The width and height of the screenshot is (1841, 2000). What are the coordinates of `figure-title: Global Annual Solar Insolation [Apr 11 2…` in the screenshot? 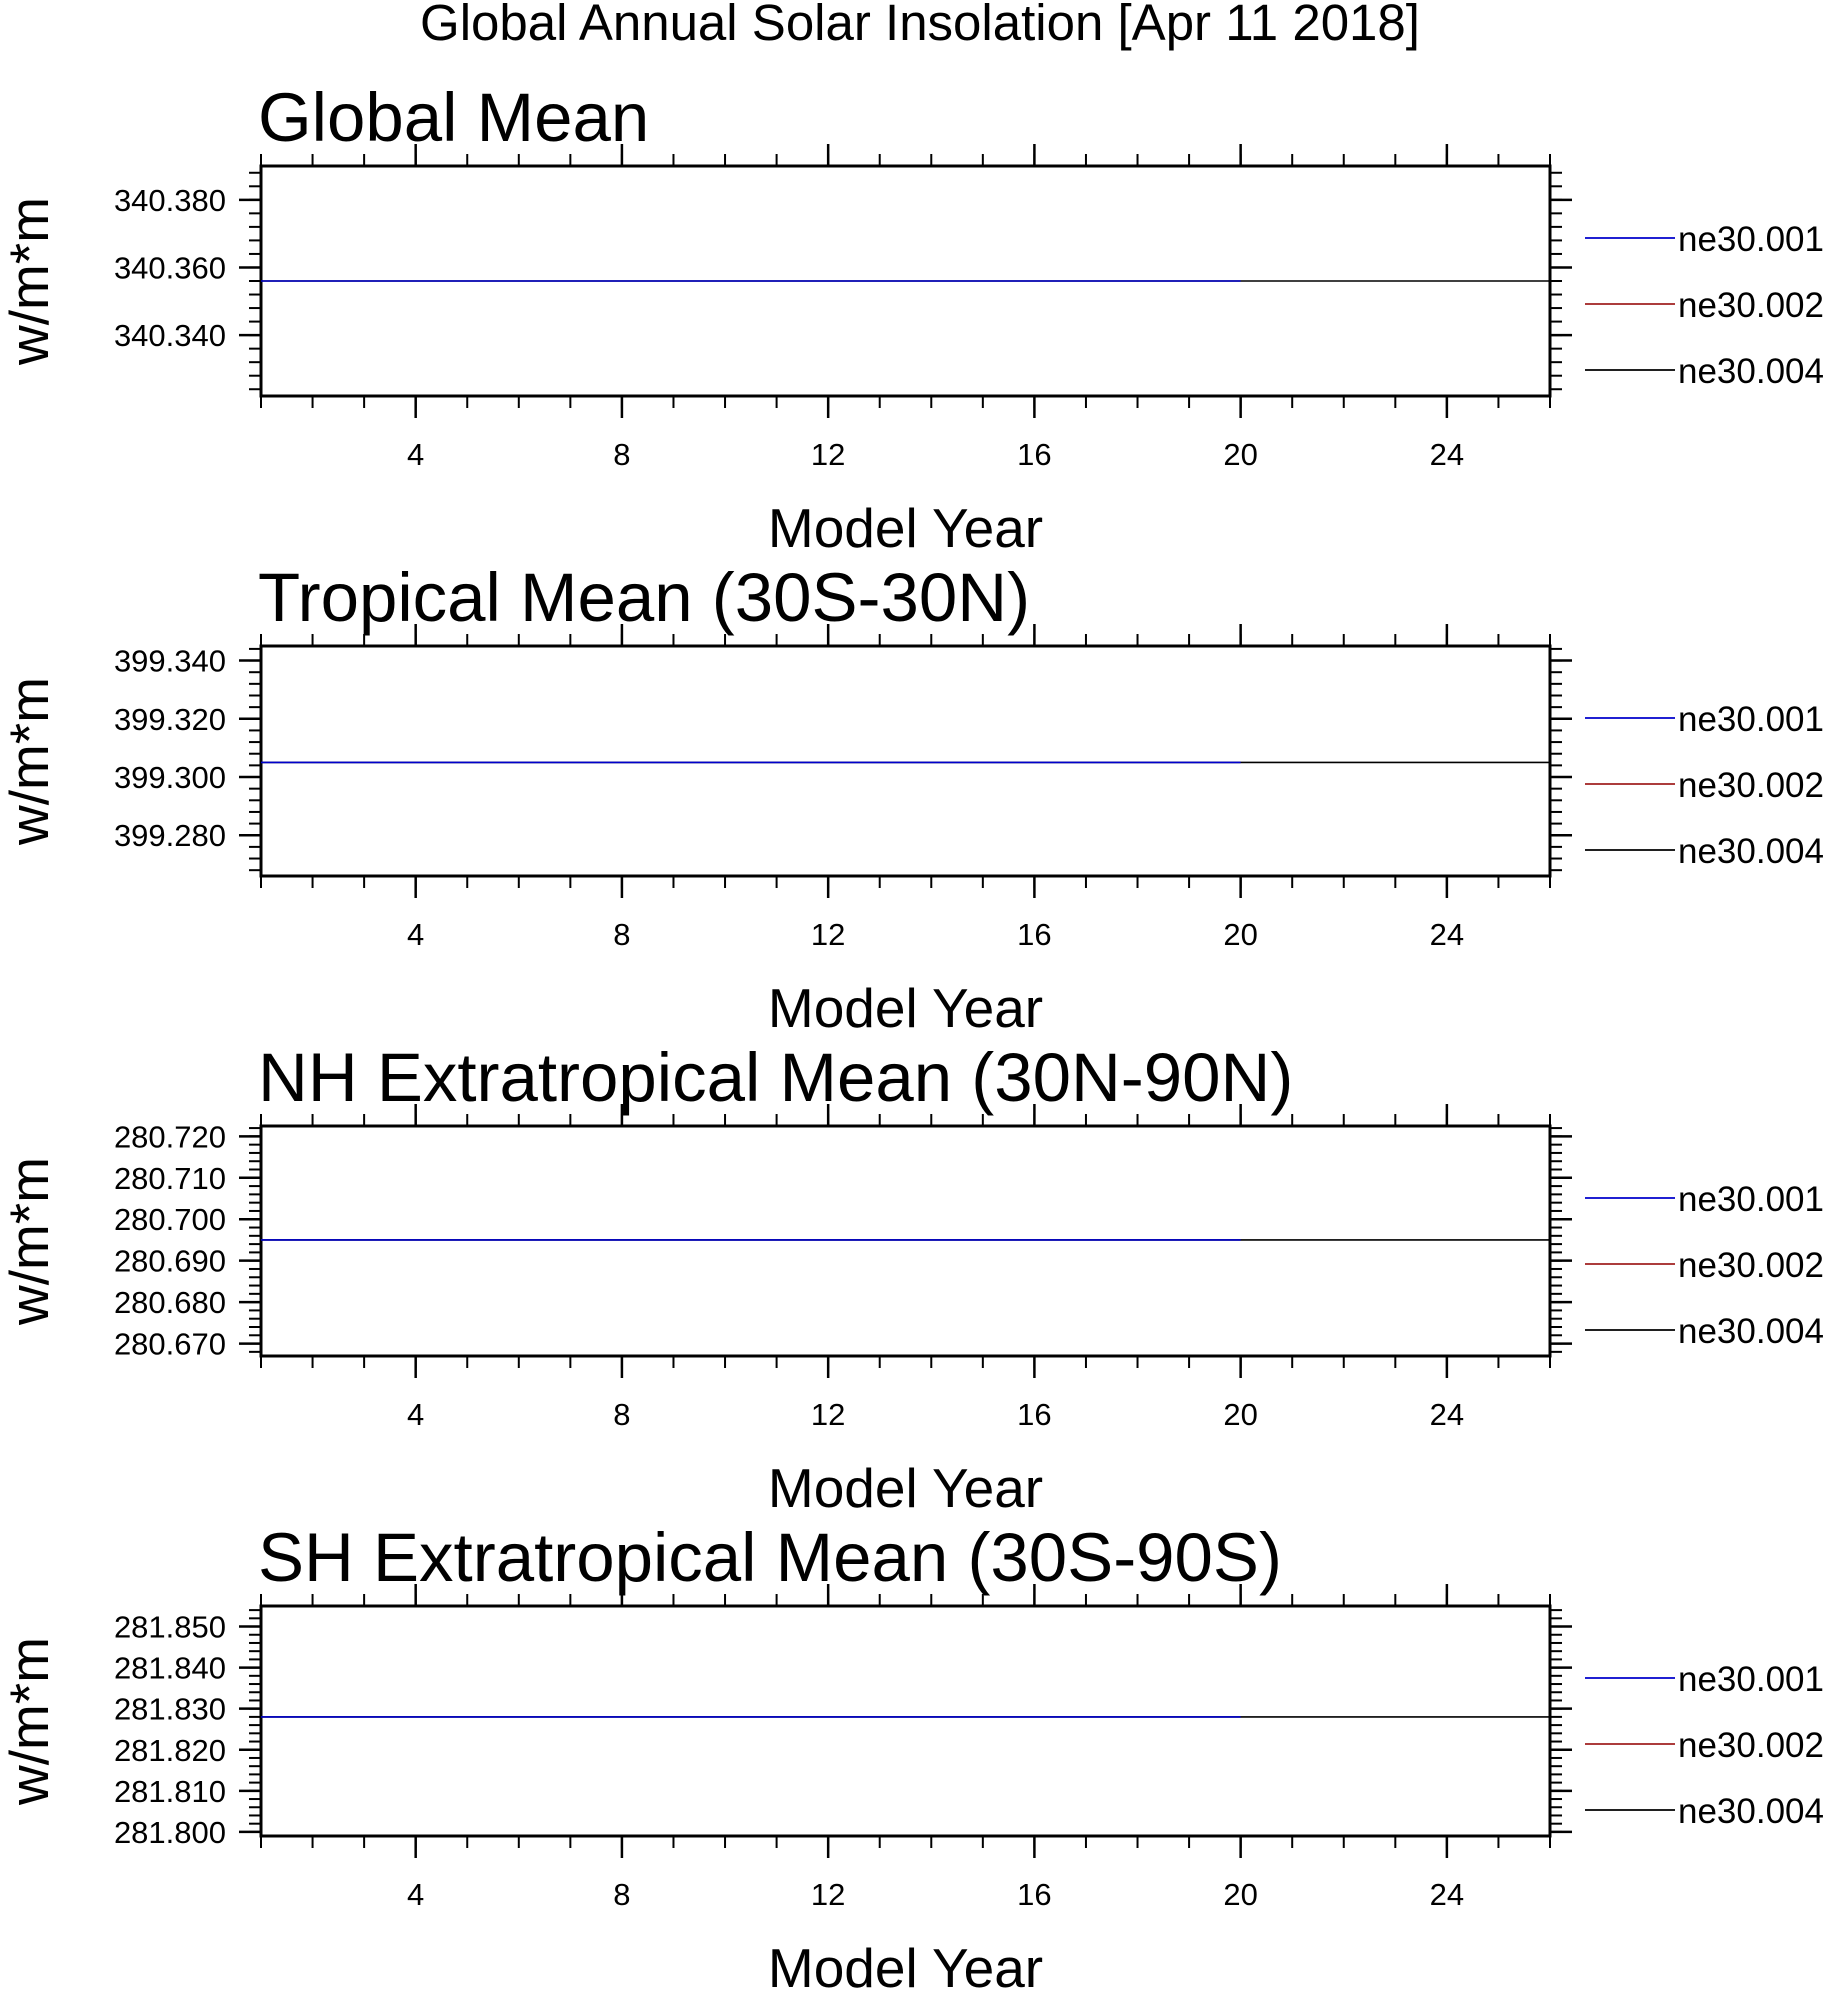 It's located at (920, 25).